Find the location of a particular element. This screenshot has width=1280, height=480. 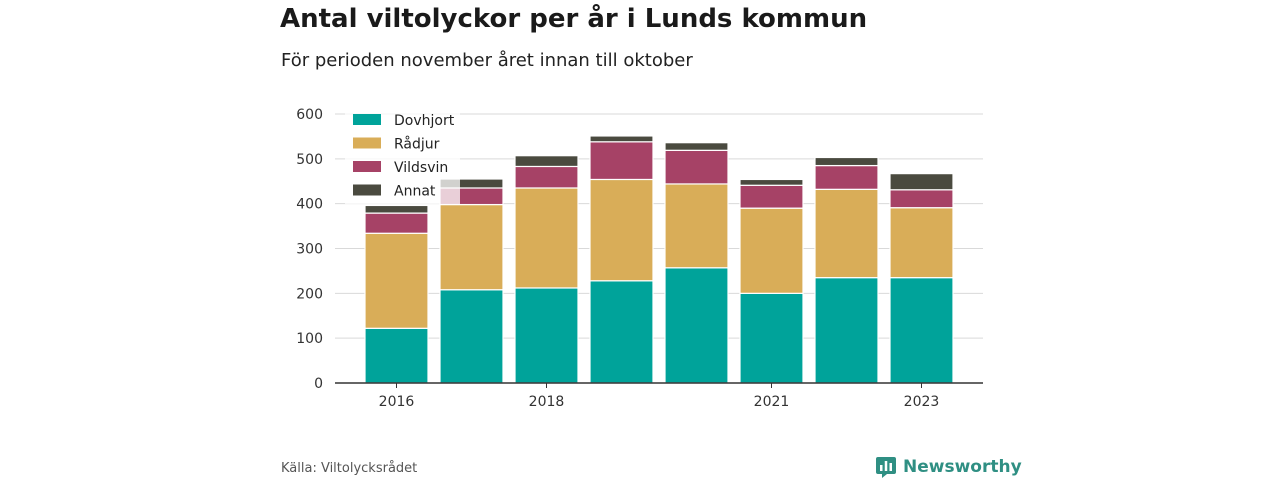

bar-rådjur-2016 is located at coordinates (396, 280).